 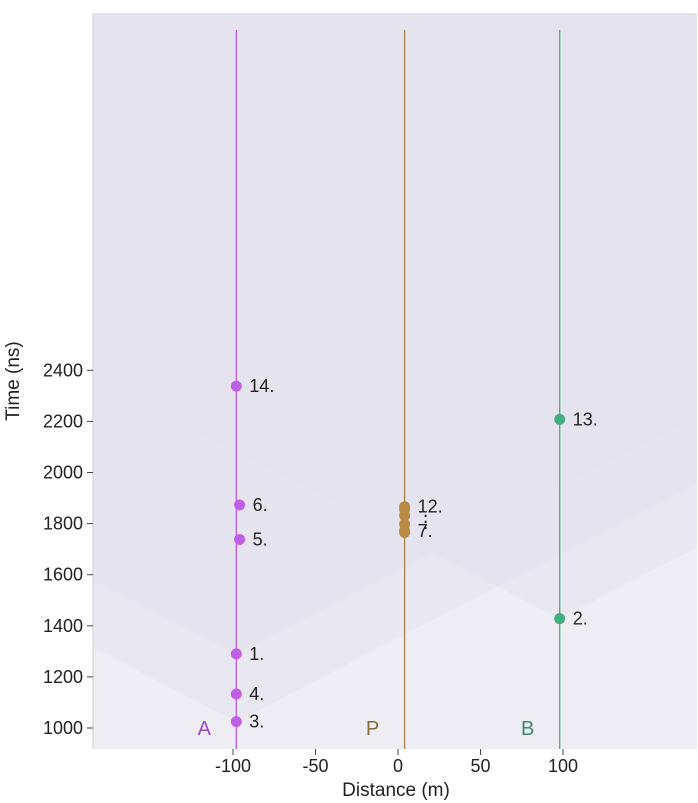 What do you see at coordinates (63, 728) in the screenshot?
I see `y-tick-label-1000: 1000` at bounding box center [63, 728].